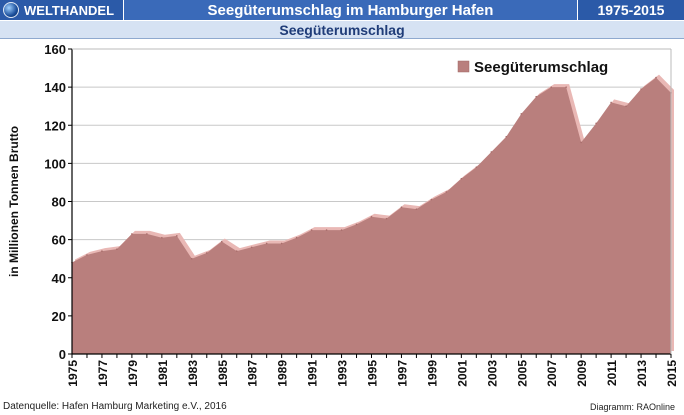 This screenshot has width=684, height=415. What do you see at coordinates (373, 373) in the screenshot?
I see `x-tick-label: 1995` at bounding box center [373, 373].